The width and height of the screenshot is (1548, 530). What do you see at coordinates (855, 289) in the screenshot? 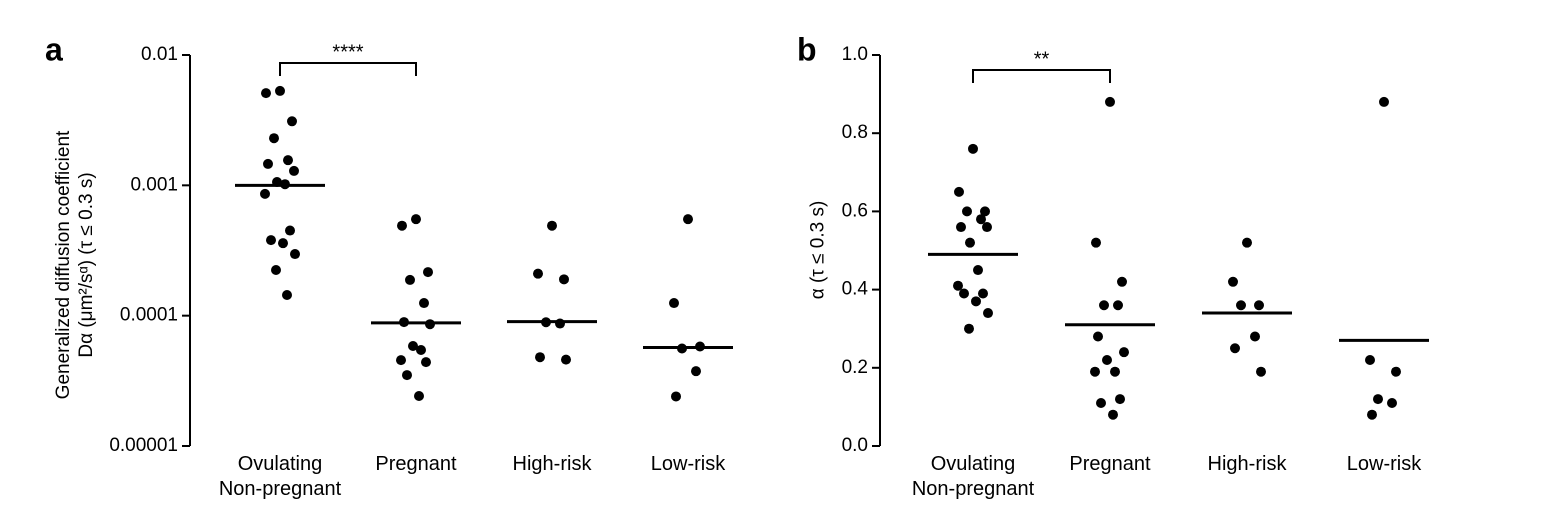
I see `y-tick-label: 0.4` at bounding box center [855, 289].